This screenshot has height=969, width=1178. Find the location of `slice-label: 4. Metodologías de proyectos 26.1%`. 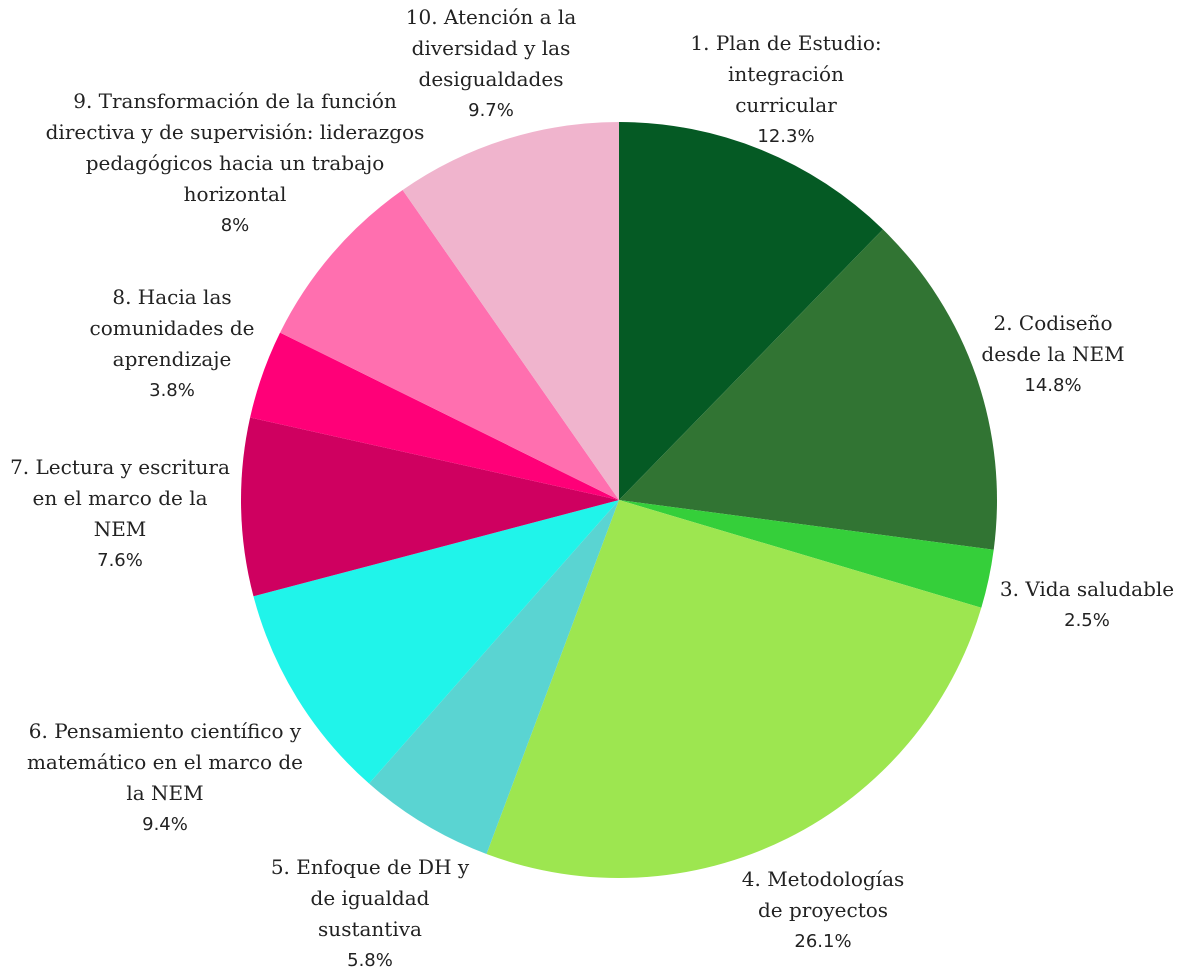

slice-label: 4. Metodologías de proyectos 26.1% is located at coordinates (823, 910).